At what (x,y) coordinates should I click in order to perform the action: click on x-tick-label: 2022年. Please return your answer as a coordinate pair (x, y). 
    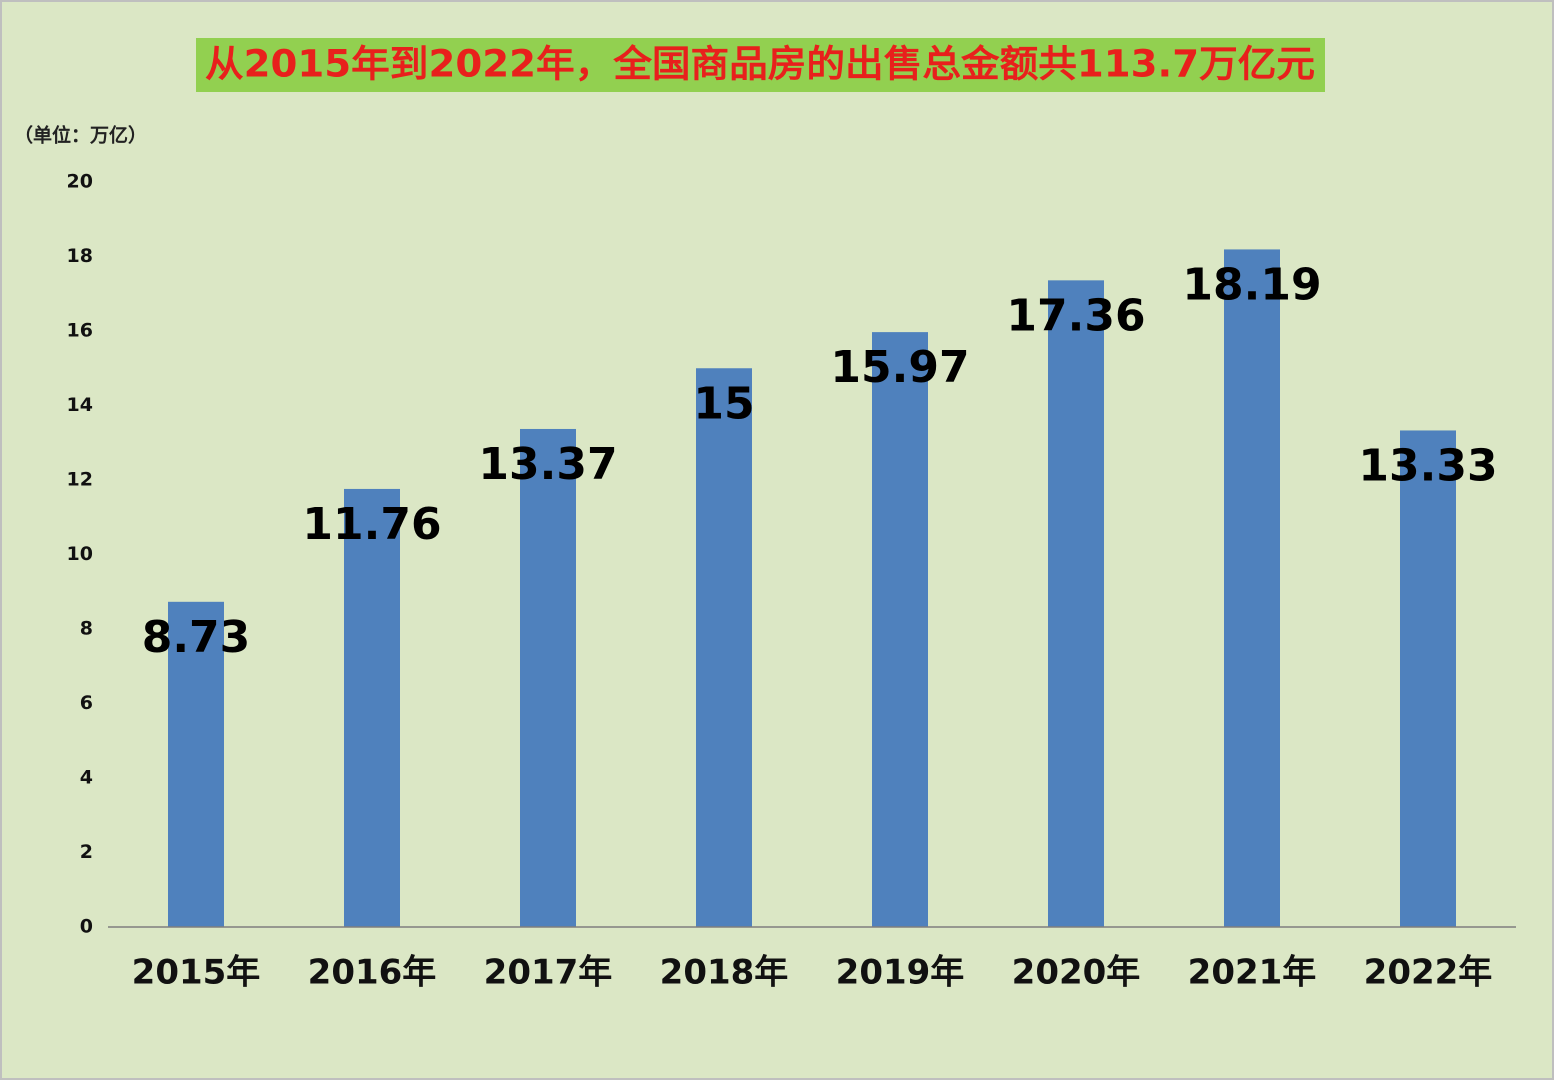
    Looking at the image, I should click on (1428, 973).